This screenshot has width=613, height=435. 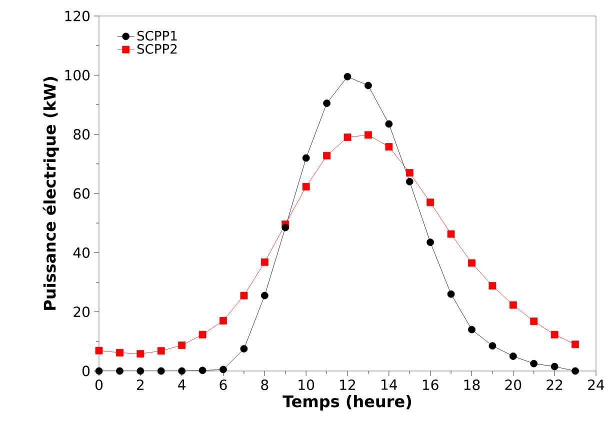 I want to click on y-tick-label: 20, so click(x=82, y=312).